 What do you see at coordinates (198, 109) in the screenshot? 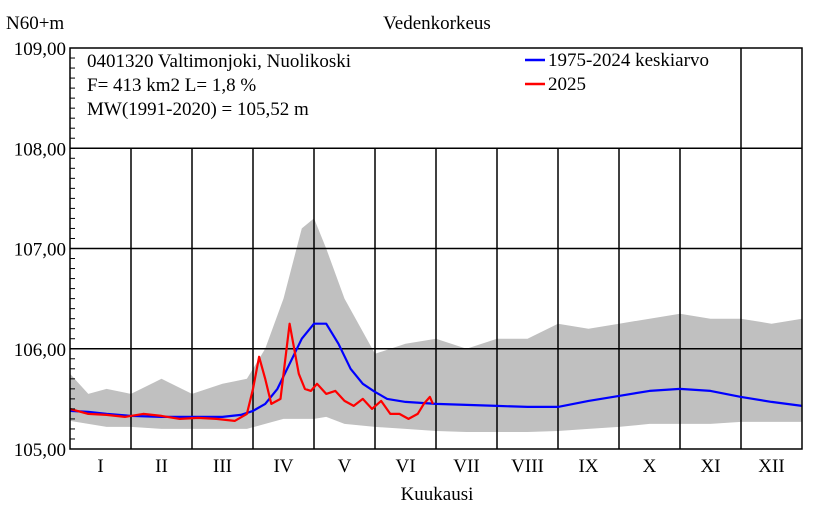
I see `info-line: MW(1991-2020) = 105,52 m` at bounding box center [198, 109].